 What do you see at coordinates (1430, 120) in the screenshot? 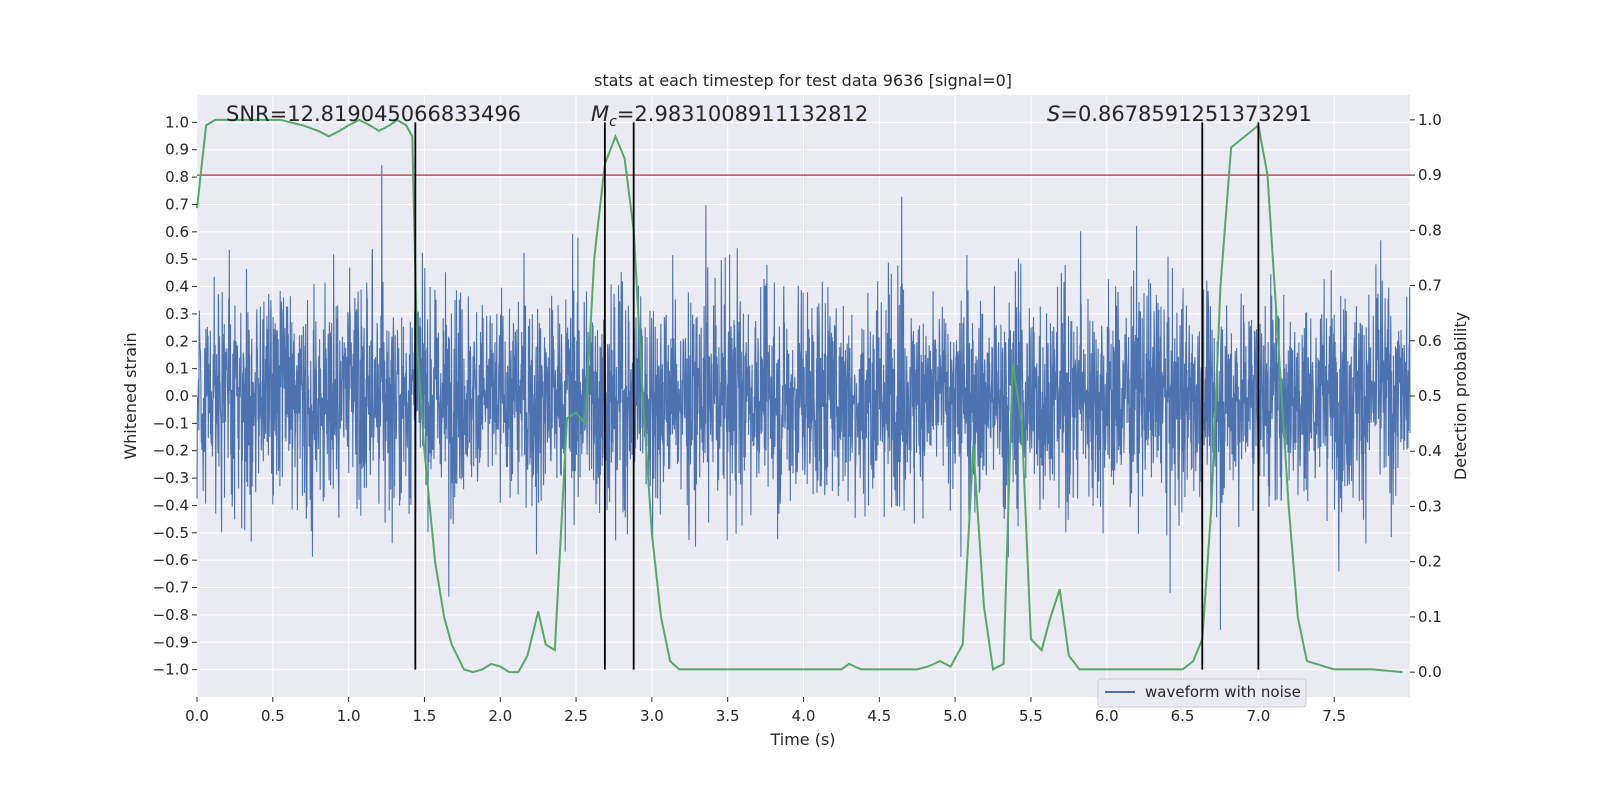
I see `y2-tick-label: 1.0` at bounding box center [1430, 120].